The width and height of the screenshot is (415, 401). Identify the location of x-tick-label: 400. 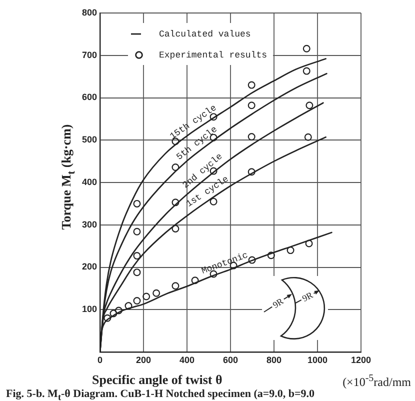
(187, 359).